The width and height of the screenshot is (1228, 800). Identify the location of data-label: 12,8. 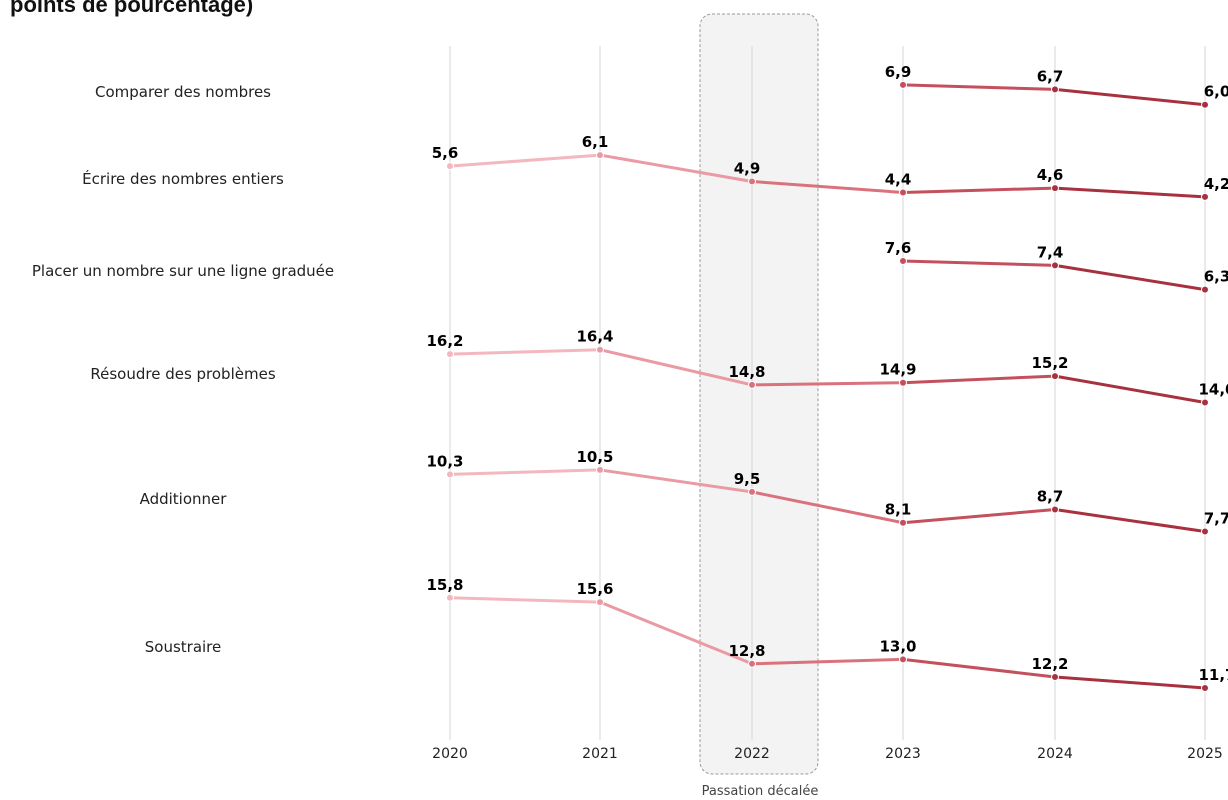
(746, 651).